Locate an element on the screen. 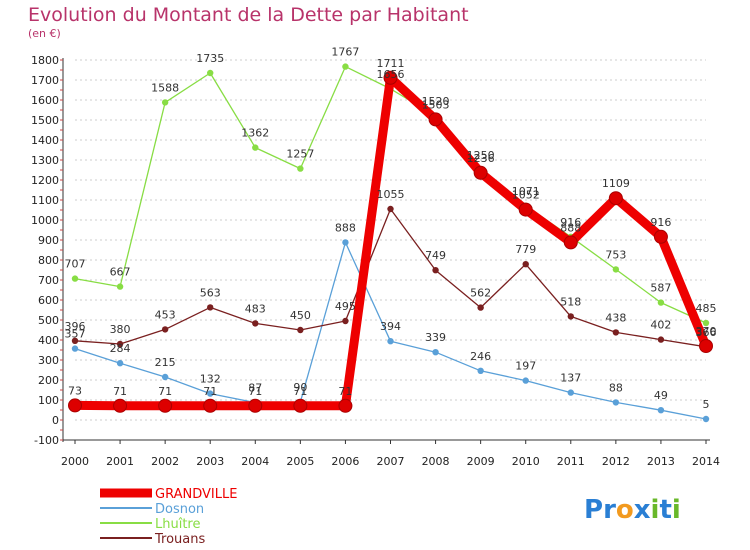 Image resolution: width=750 pixels, height=550 pixels. x-tick-label: 2000 is located at coordinates (75, 461).